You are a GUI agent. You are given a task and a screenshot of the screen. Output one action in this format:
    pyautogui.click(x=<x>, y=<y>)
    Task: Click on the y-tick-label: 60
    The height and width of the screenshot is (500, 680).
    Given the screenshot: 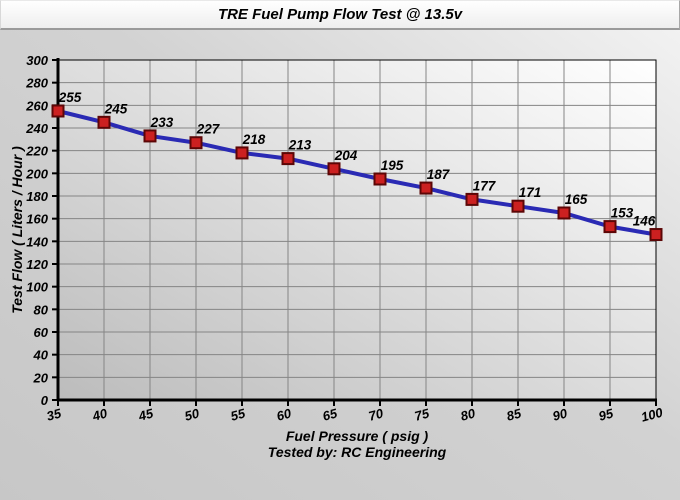 What is the action you would take?
    pyautogui.click(x=41, y=332)
    